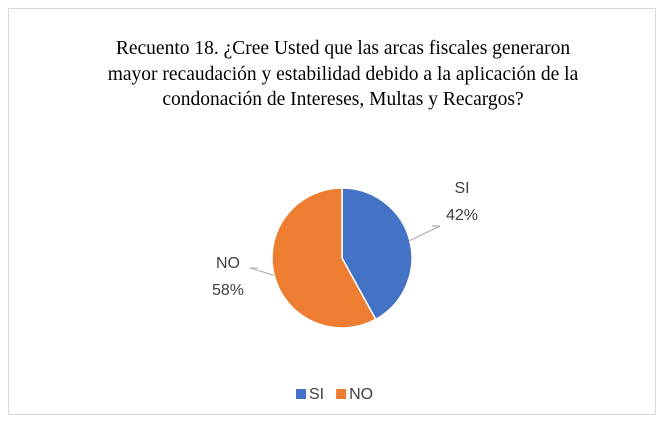  What do you see at coordinates (461, 188) in the screenshot?
I see `category-label: SI` at bounding box center [461, 188].